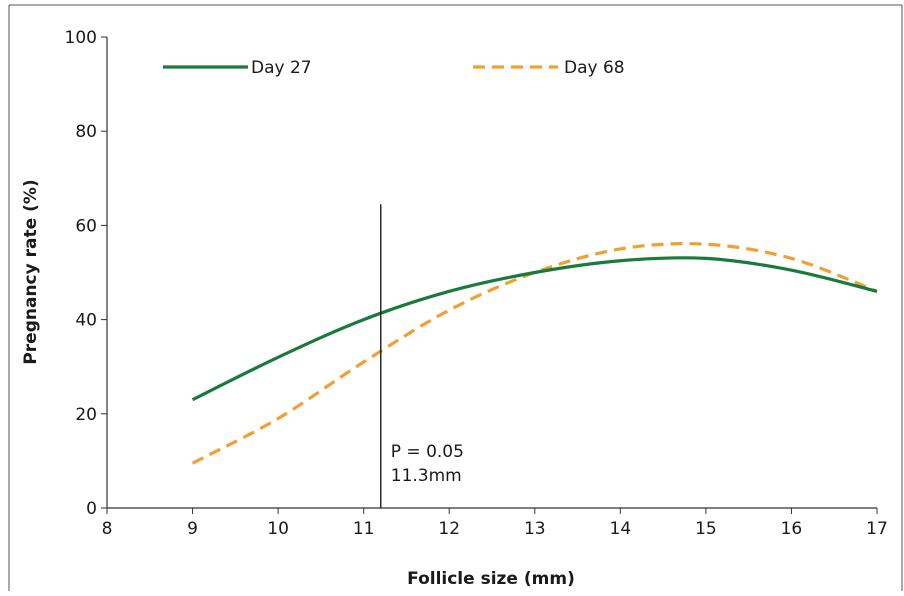  Describe the element at coordinates (422, 356) in the screenshot. I see `annotation-group: P = 0.05 11.3mm` at that location.